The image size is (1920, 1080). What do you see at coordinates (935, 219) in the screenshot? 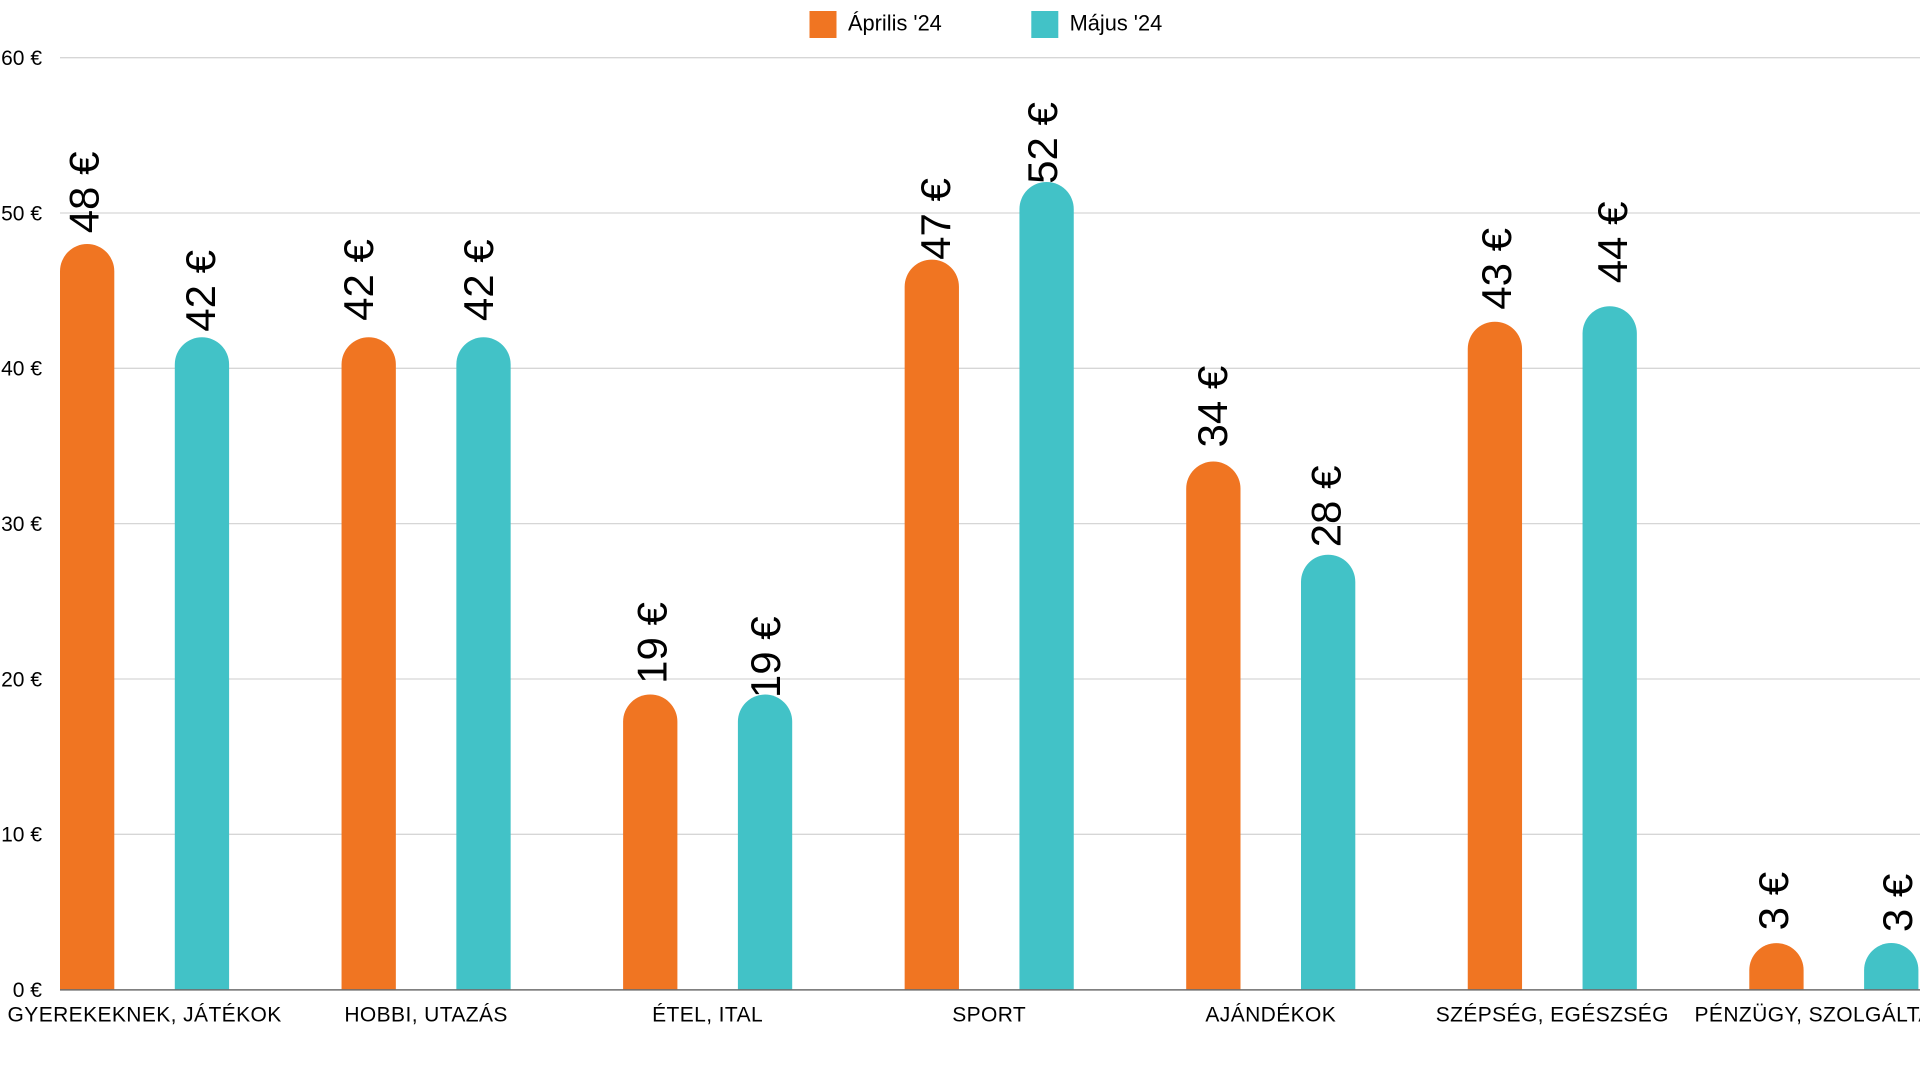
I see `svg-text: 47 €` at bounding box center [935, 219].